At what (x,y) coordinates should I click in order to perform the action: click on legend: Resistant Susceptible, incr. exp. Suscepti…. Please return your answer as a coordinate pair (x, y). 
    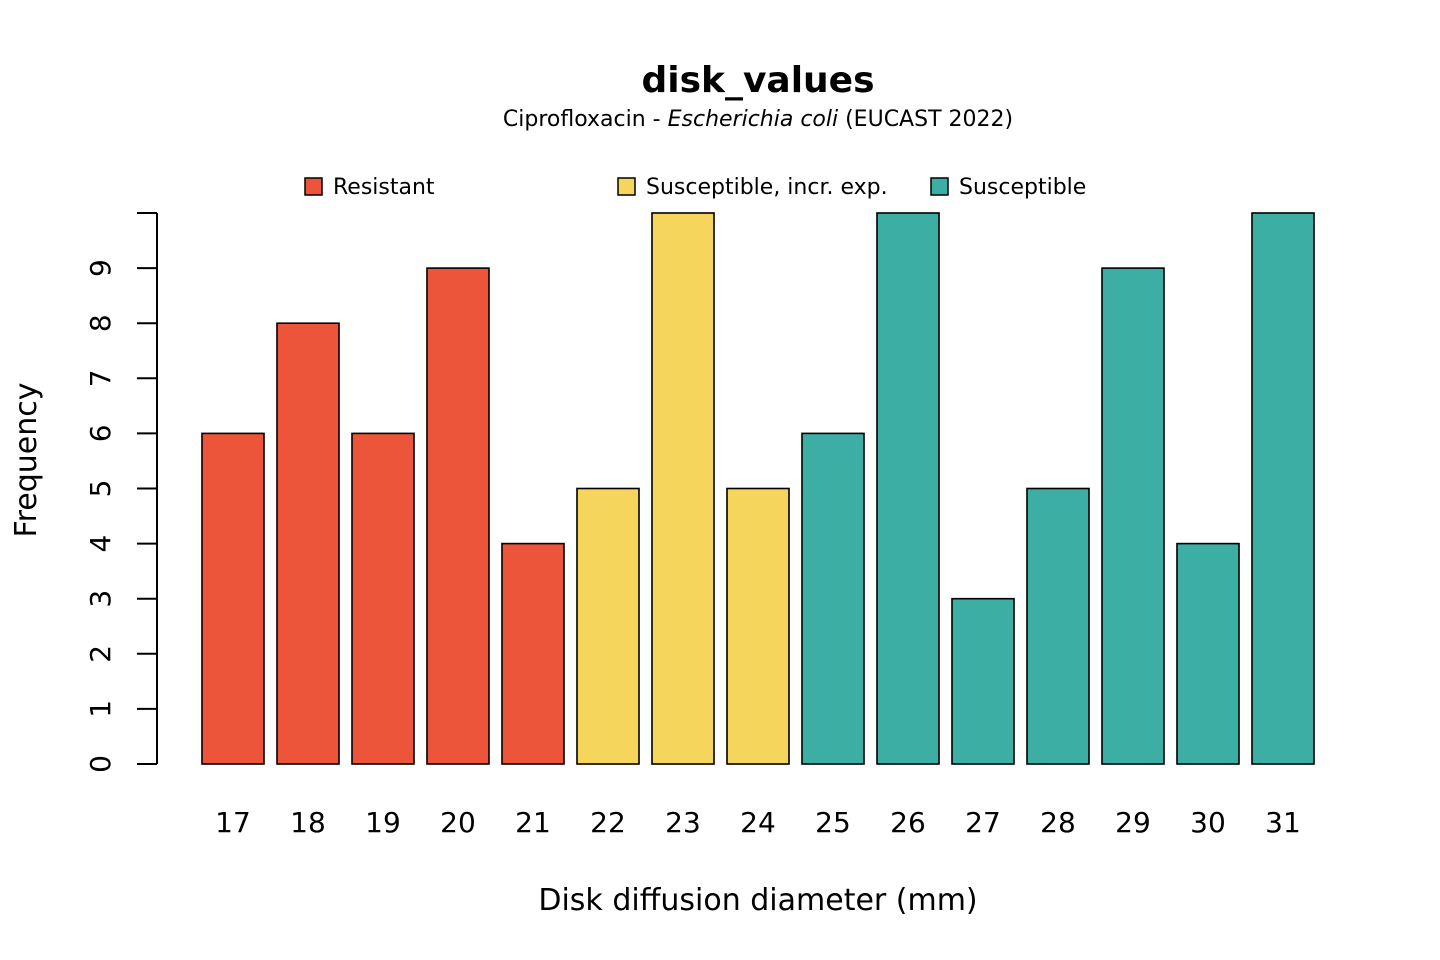
    Looking at the image, I should click on (695, 187).